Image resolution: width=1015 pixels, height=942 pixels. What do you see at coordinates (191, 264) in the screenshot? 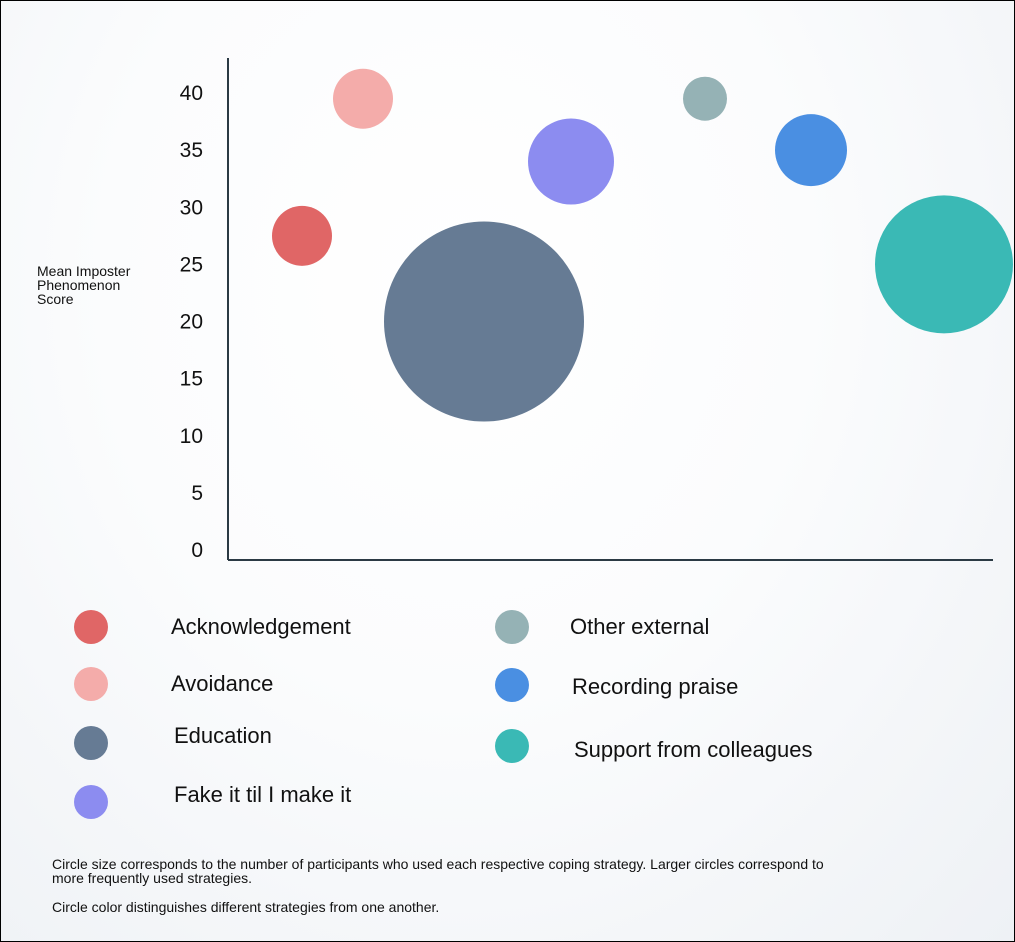
I see `y-tick-label: 25` at bounding box center [191, 264].